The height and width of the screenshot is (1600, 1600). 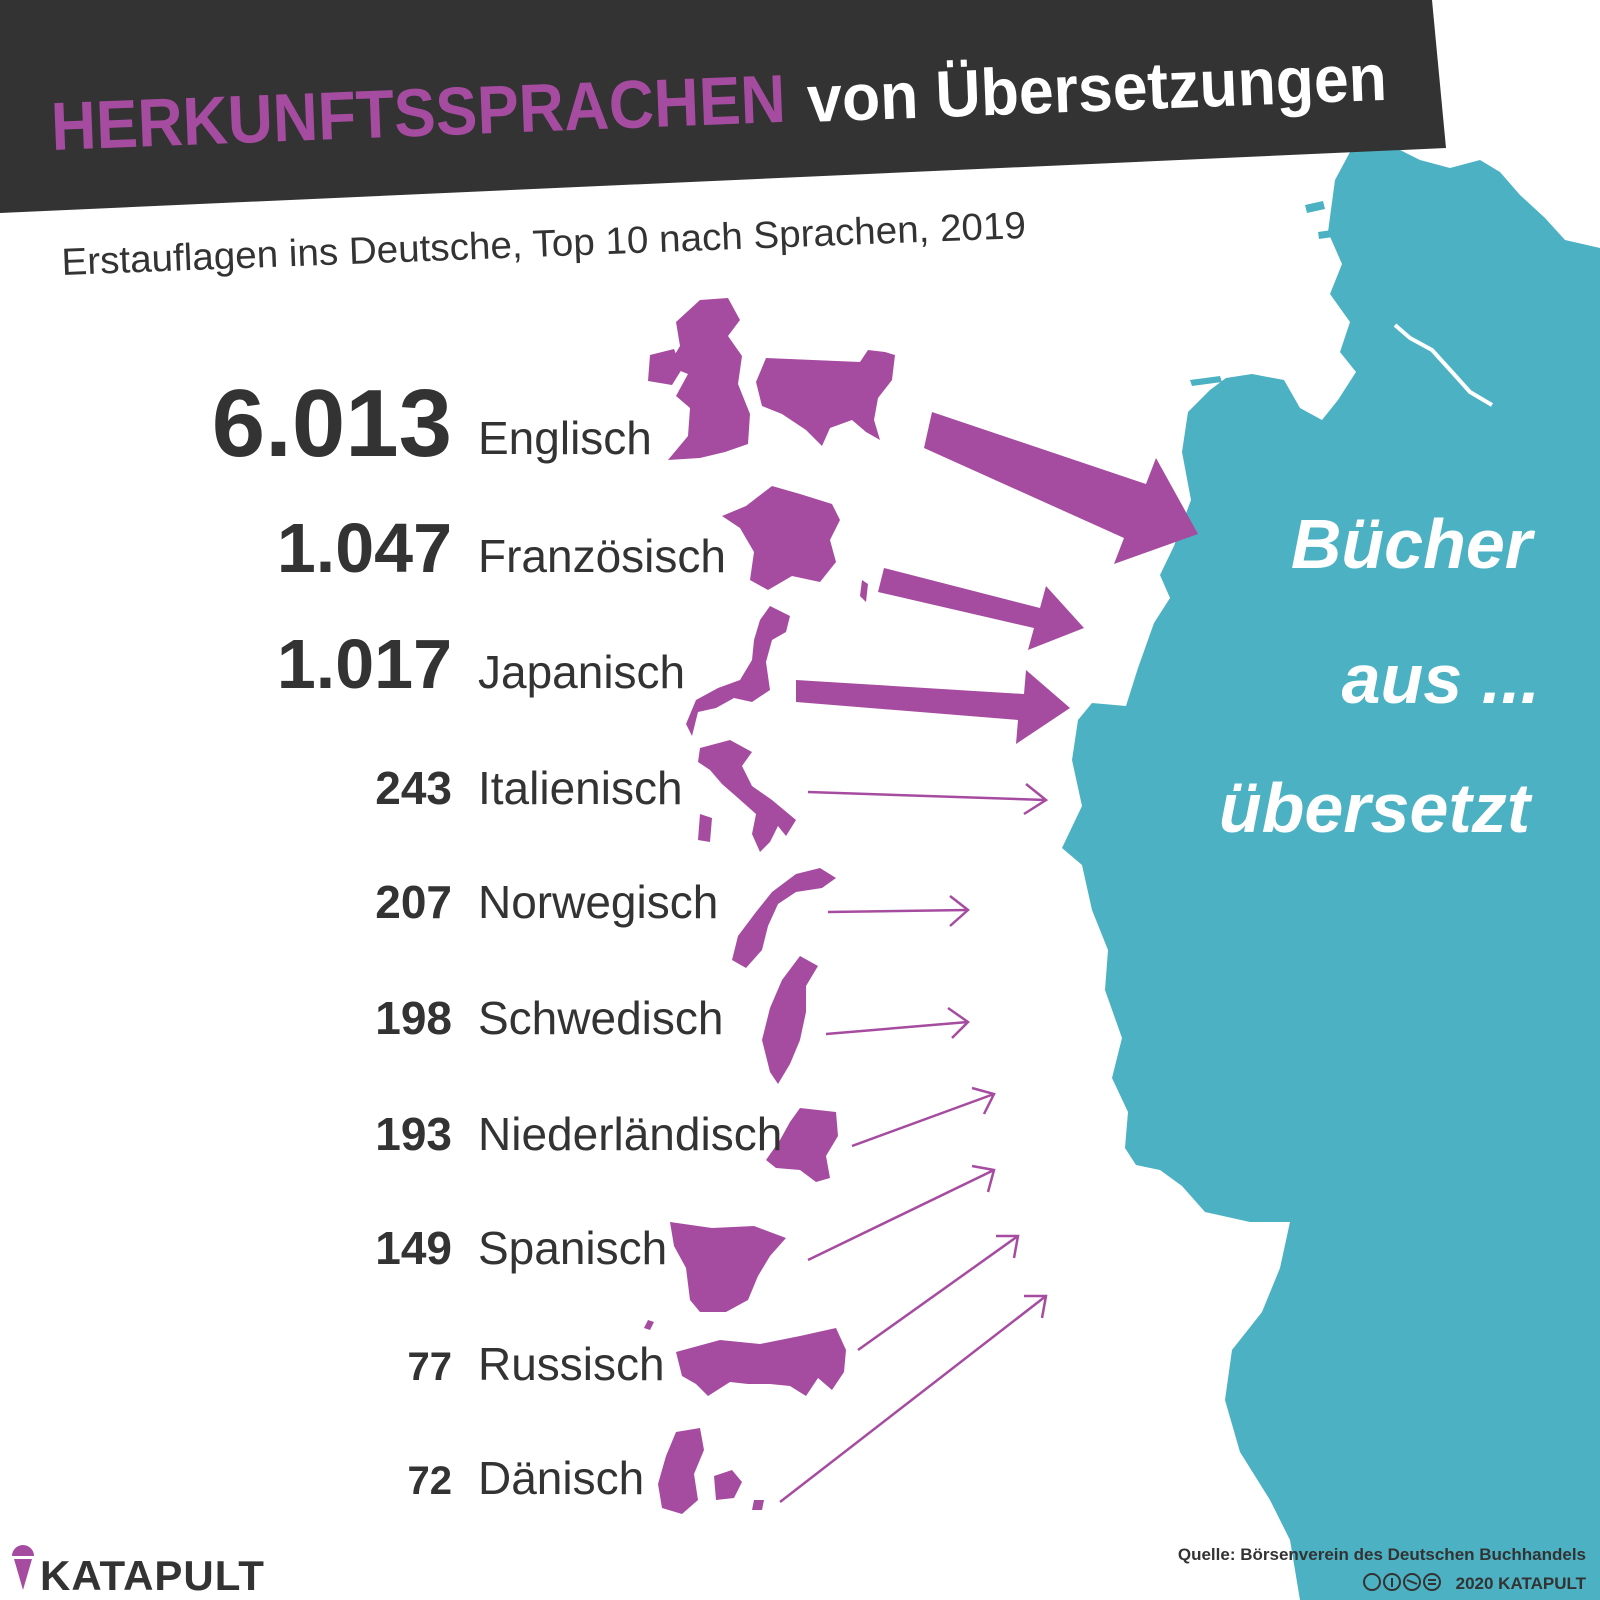 I want to click on katapult-logo: KATAPULT, so click(x=138, y=1572).